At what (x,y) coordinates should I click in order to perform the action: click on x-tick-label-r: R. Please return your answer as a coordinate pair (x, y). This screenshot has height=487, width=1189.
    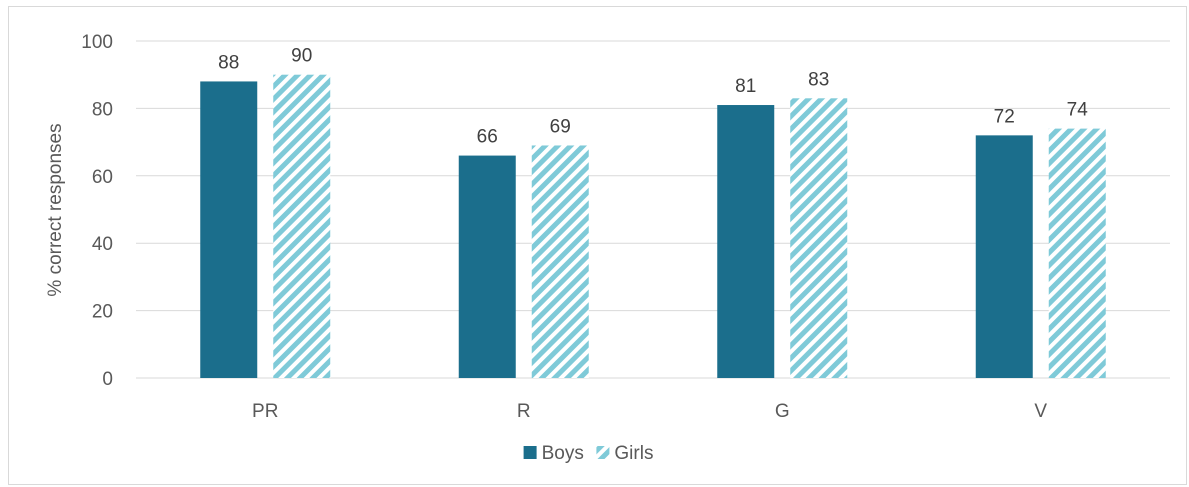
    Looking at the image, I should click on (524, 411).